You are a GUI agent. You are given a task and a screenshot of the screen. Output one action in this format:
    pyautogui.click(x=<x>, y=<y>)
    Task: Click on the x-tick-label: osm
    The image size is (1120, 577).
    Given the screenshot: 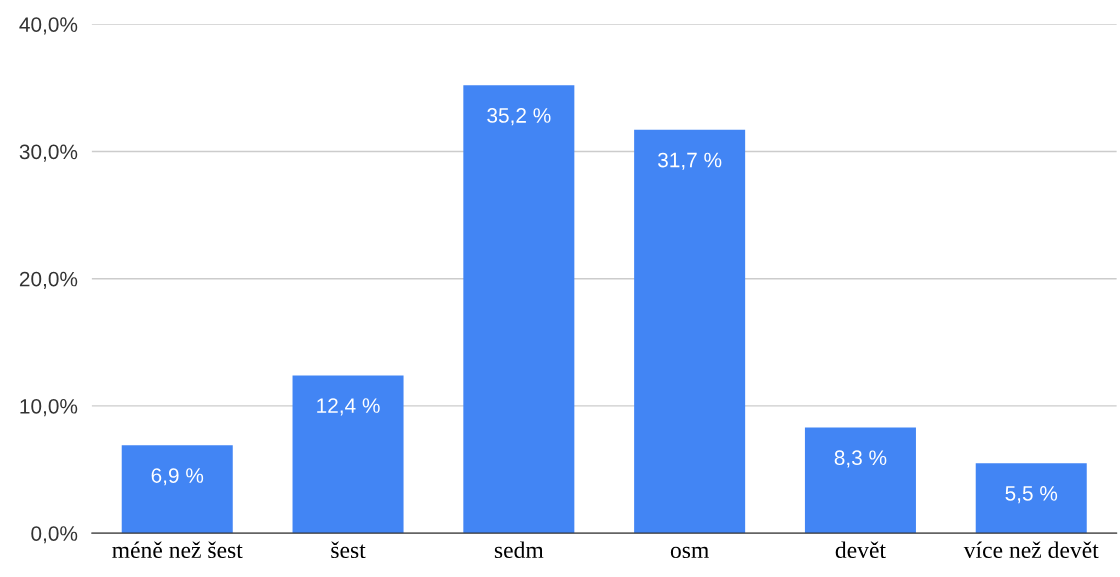 What is the action you would take?
    pyautogui.click(x=689, y=552)
    